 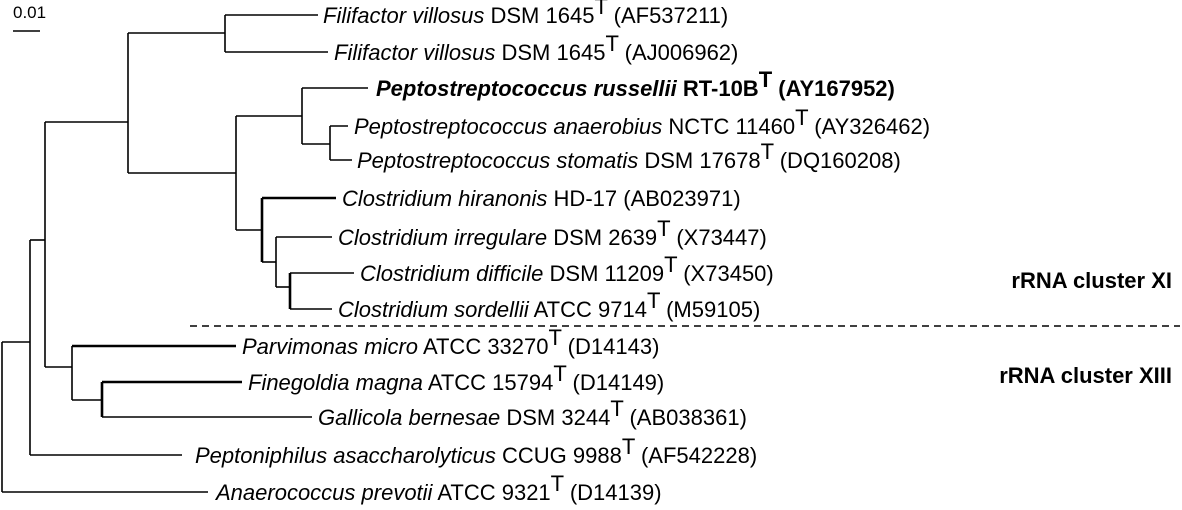 What do you see at coordinates (451, 273) in the screenshot?
I see `species-name: Clostridium difficile` at bounding box center [451, 273].